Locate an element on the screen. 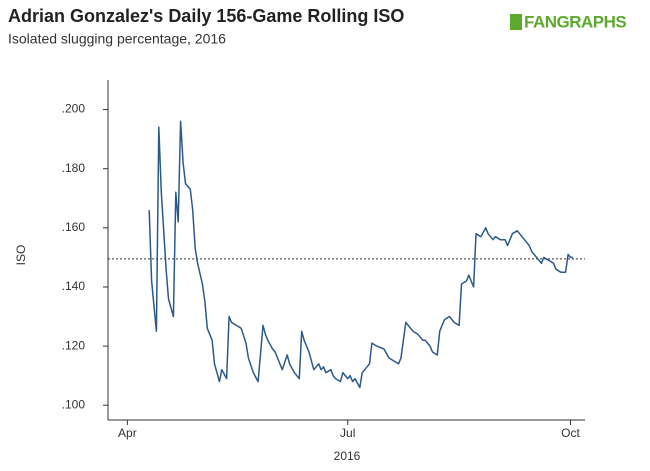 Image resolution: width=650 pixels, height=471 pixels. y-axis-label: ISO is located at coordinates (21, 255).